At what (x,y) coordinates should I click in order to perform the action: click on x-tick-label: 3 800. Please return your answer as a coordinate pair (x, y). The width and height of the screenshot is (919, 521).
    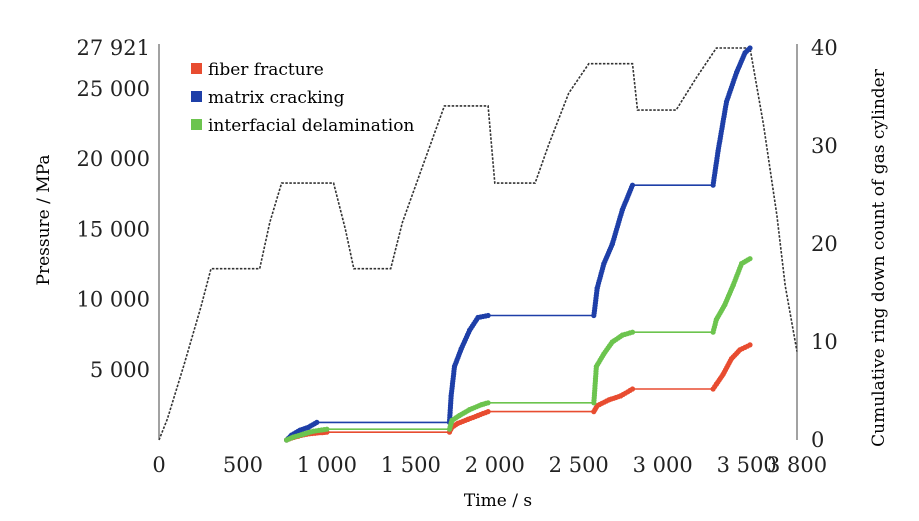
    Looking at the image, I should click on (797, 465).